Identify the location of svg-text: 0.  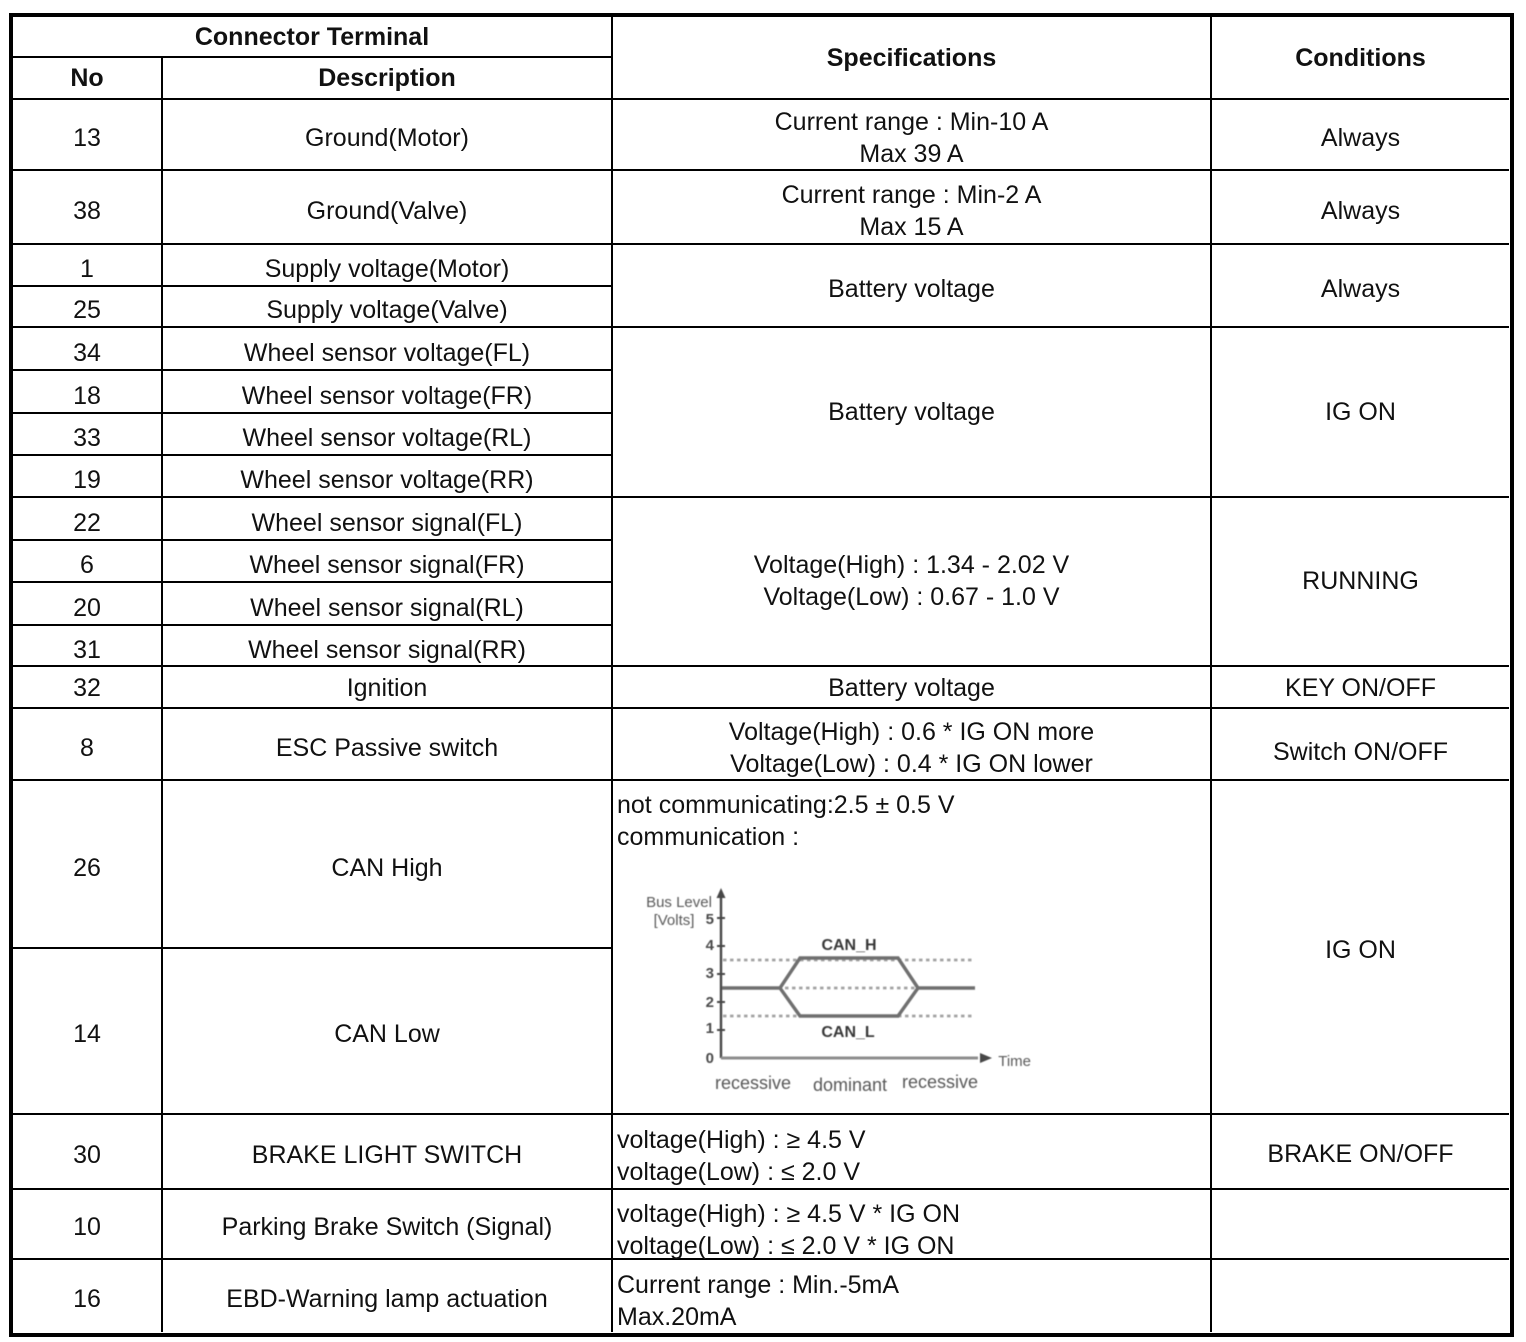
(710, 1058).